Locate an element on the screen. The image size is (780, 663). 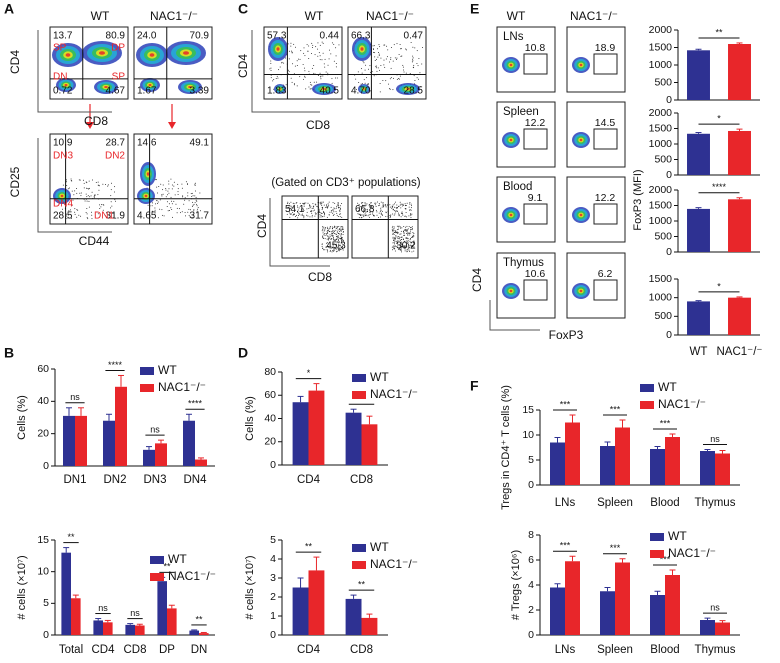
panel-letter: D is located at coordinates (243, 353).